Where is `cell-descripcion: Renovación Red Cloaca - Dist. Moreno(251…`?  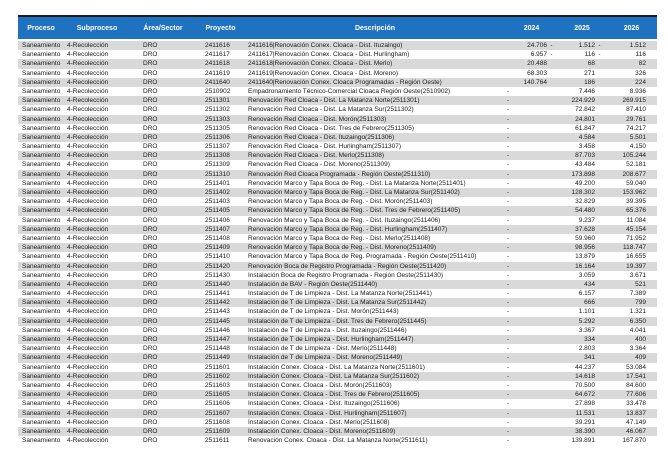 cell-descripcion: Renovación Red Cloaca - Dist. Moreno(251… is located at coordinates (319, 165).